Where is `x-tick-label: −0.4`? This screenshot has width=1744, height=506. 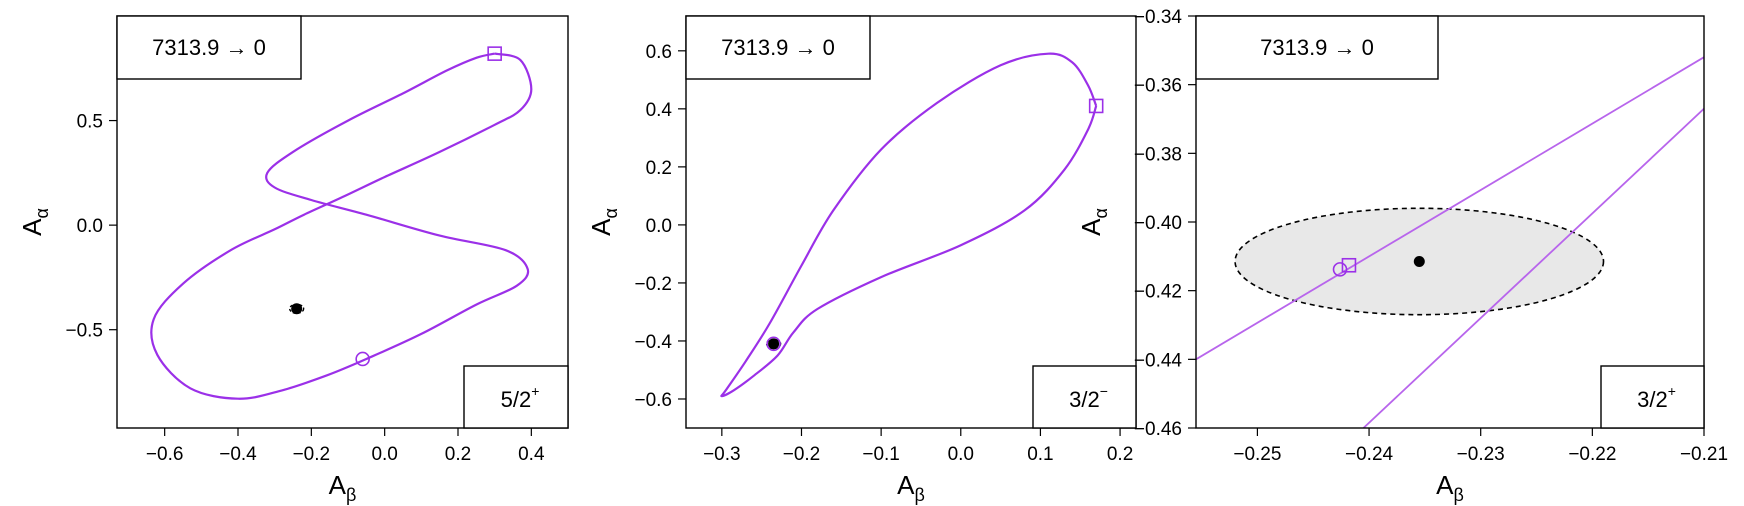
x-tick-label: −0.4 is located at coordinates (238, 454).